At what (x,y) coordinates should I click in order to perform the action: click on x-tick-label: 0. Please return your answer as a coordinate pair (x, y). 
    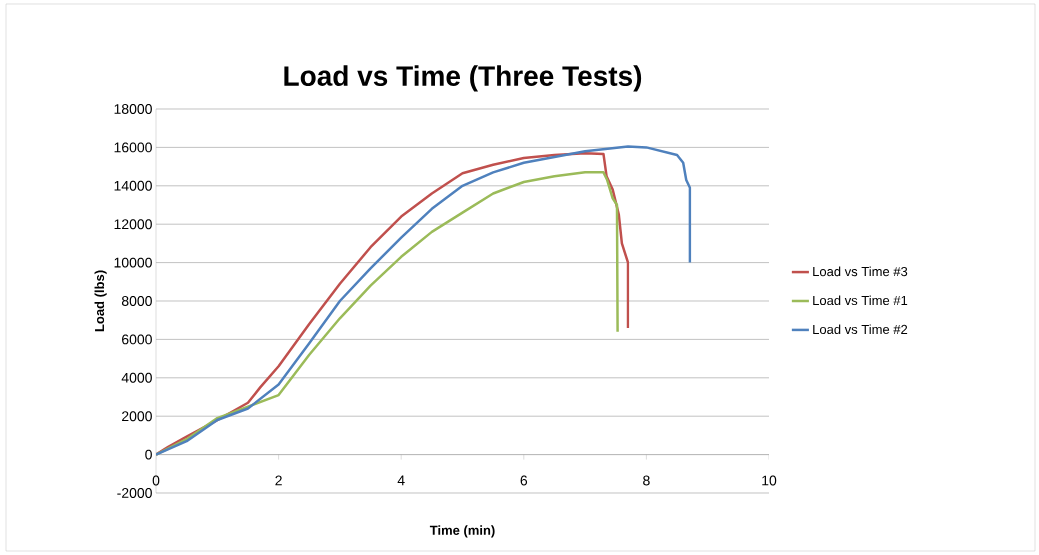
    Looking at the image, I should click on (156, 480).